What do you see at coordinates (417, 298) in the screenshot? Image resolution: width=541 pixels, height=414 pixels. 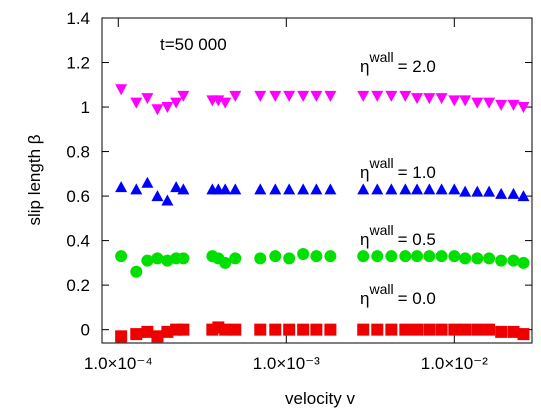 I see `annotation-part: = 0.0` at bounding box center [417, 298].